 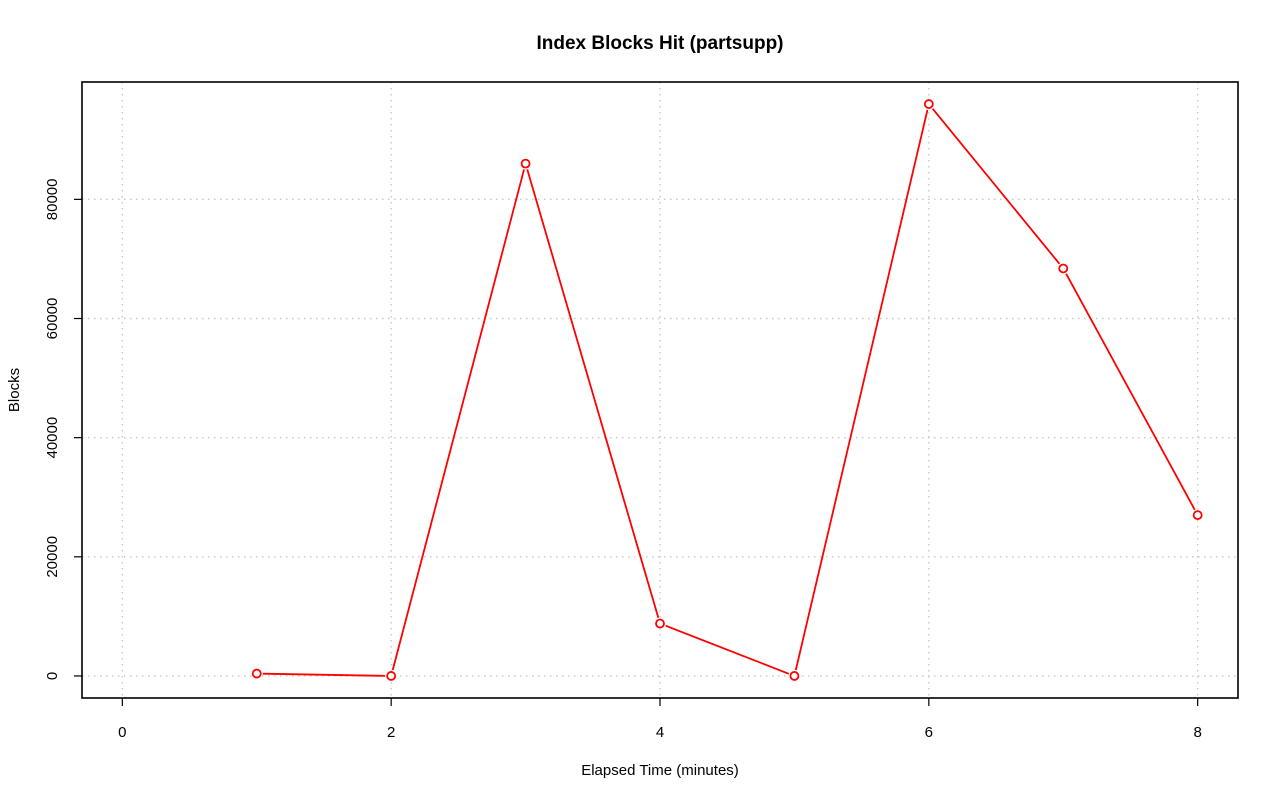 What do you see at coordinates (659, 43) in the screenshot?
I see `chart-title: Index Blocks Hit (partsupp)` at bounding box center [659, 43].